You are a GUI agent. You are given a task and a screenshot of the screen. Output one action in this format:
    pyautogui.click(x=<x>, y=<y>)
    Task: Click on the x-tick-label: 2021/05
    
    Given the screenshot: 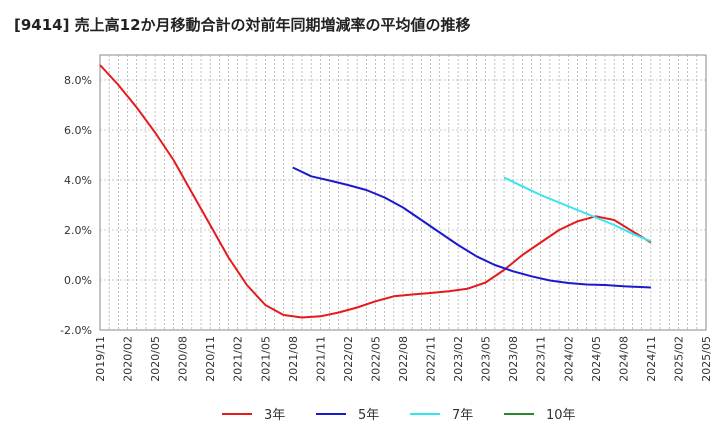 What is the action you would take?
    pyautogui.click(x=265, y=359)
    